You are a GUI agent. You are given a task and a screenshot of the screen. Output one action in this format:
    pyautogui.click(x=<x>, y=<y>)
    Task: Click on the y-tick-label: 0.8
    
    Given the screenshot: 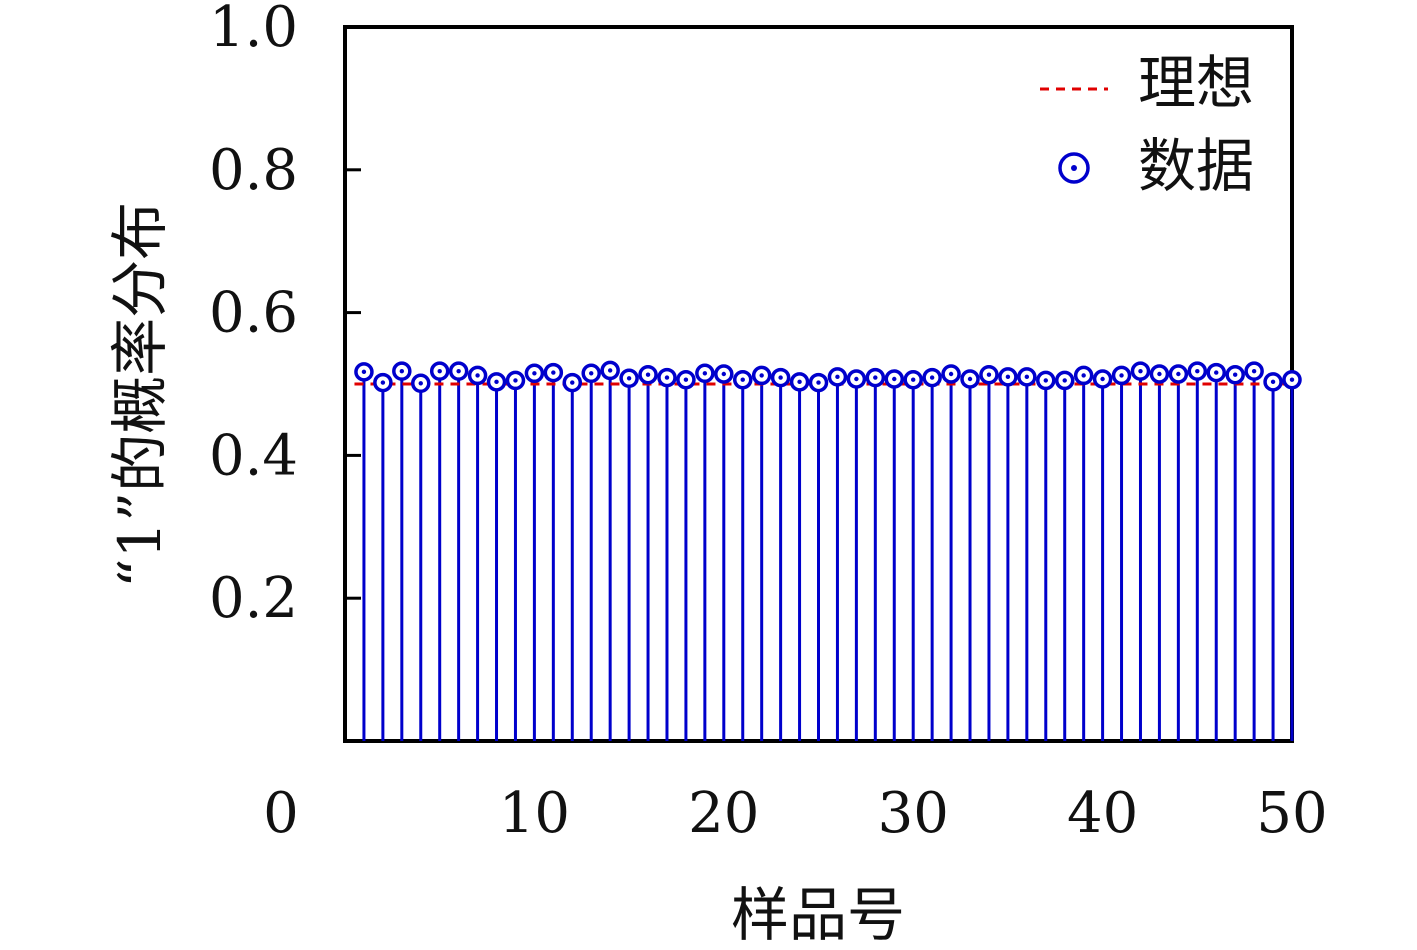 What is the action you would take?
    pyautogui.click(x=253, y=170)
    